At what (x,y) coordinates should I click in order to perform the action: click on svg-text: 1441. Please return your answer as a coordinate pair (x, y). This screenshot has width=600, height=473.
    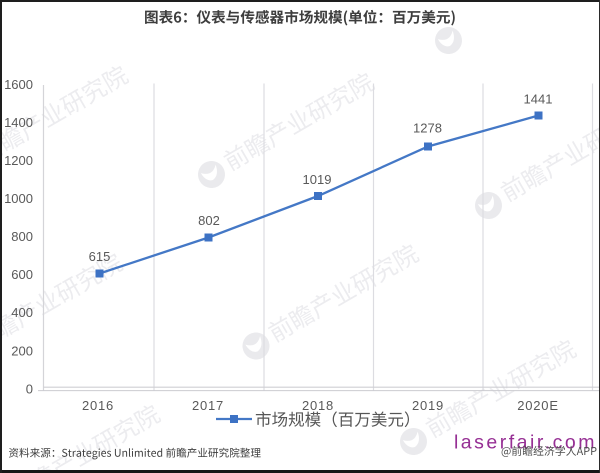
    Looking at the image, I should click on (538, 98).